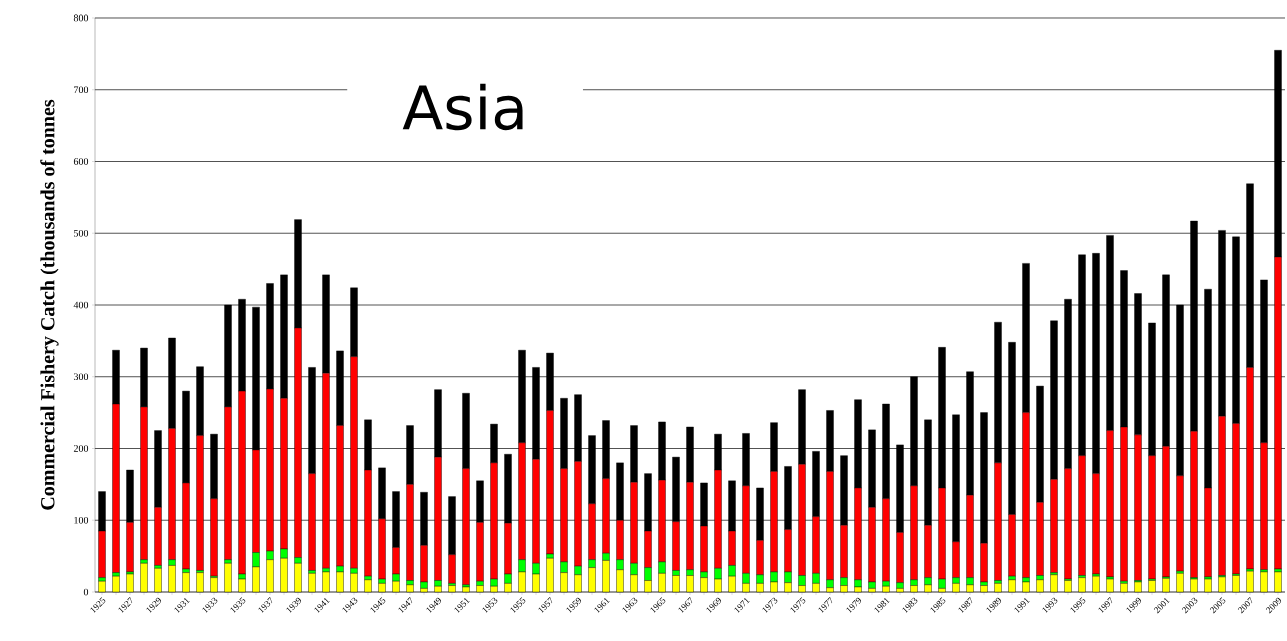  I want to click on y-tick-label: 700, so click(81, 90).